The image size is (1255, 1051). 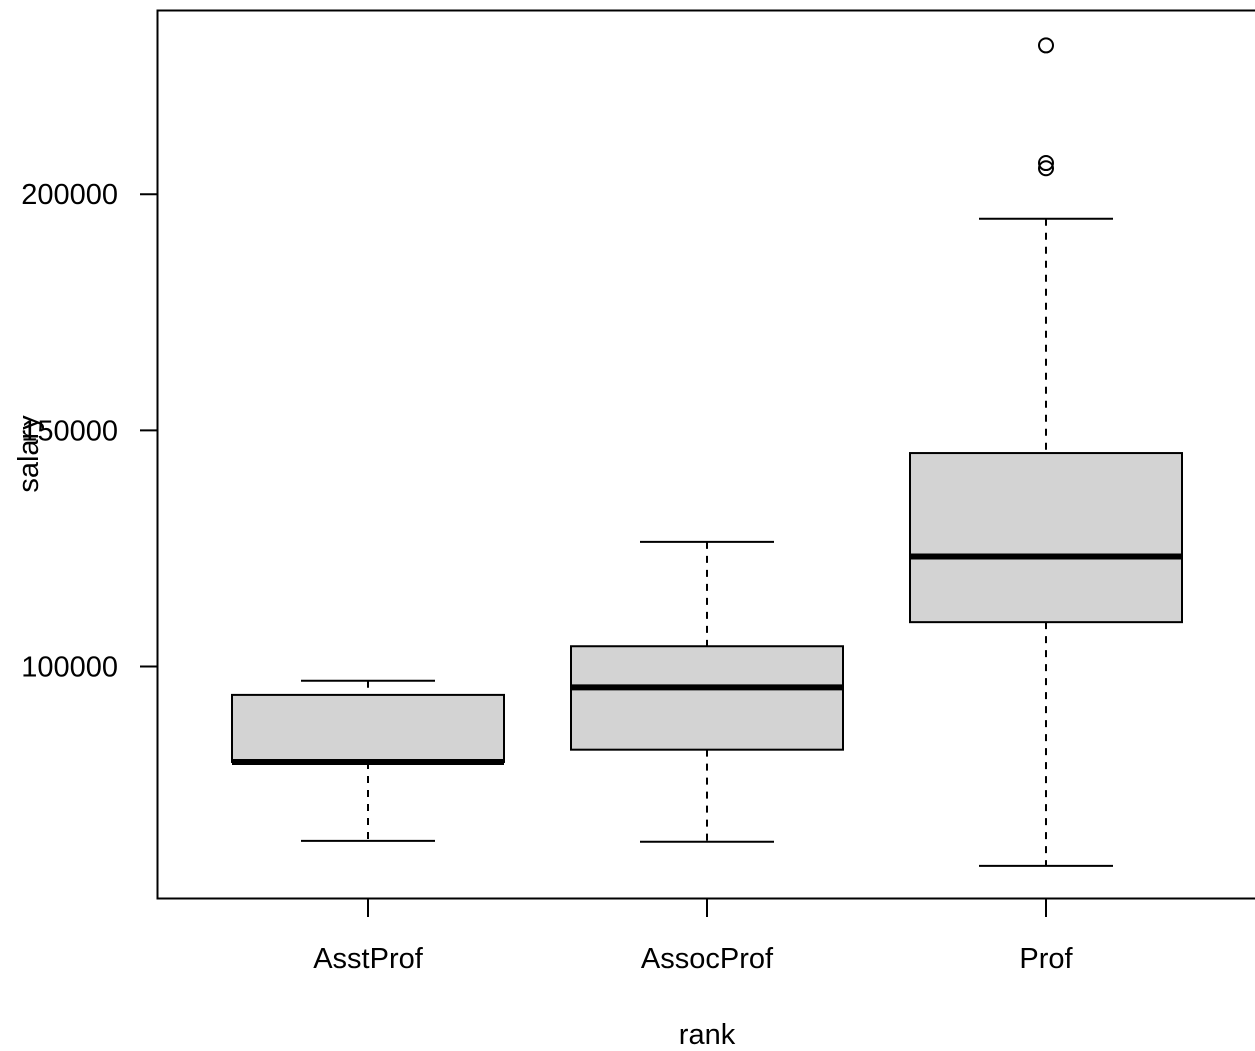 I want to click on box-assocprof, so click(x=707, y=691).